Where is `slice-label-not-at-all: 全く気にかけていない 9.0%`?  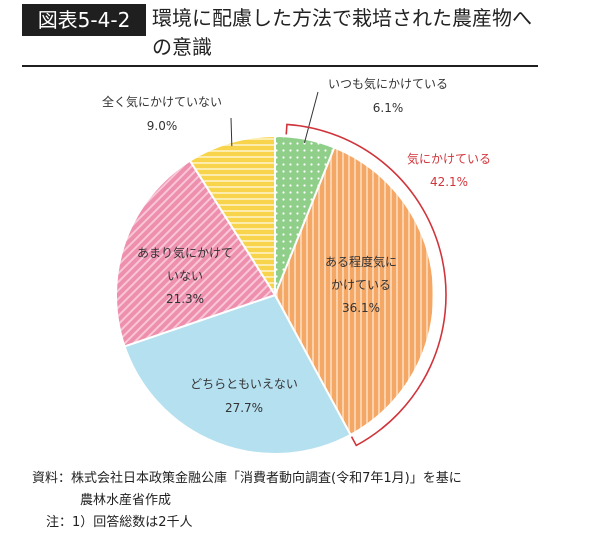 slice-label-not-at-all: 全く気にかけていない 9.0% is located at coordinates (162, 113).